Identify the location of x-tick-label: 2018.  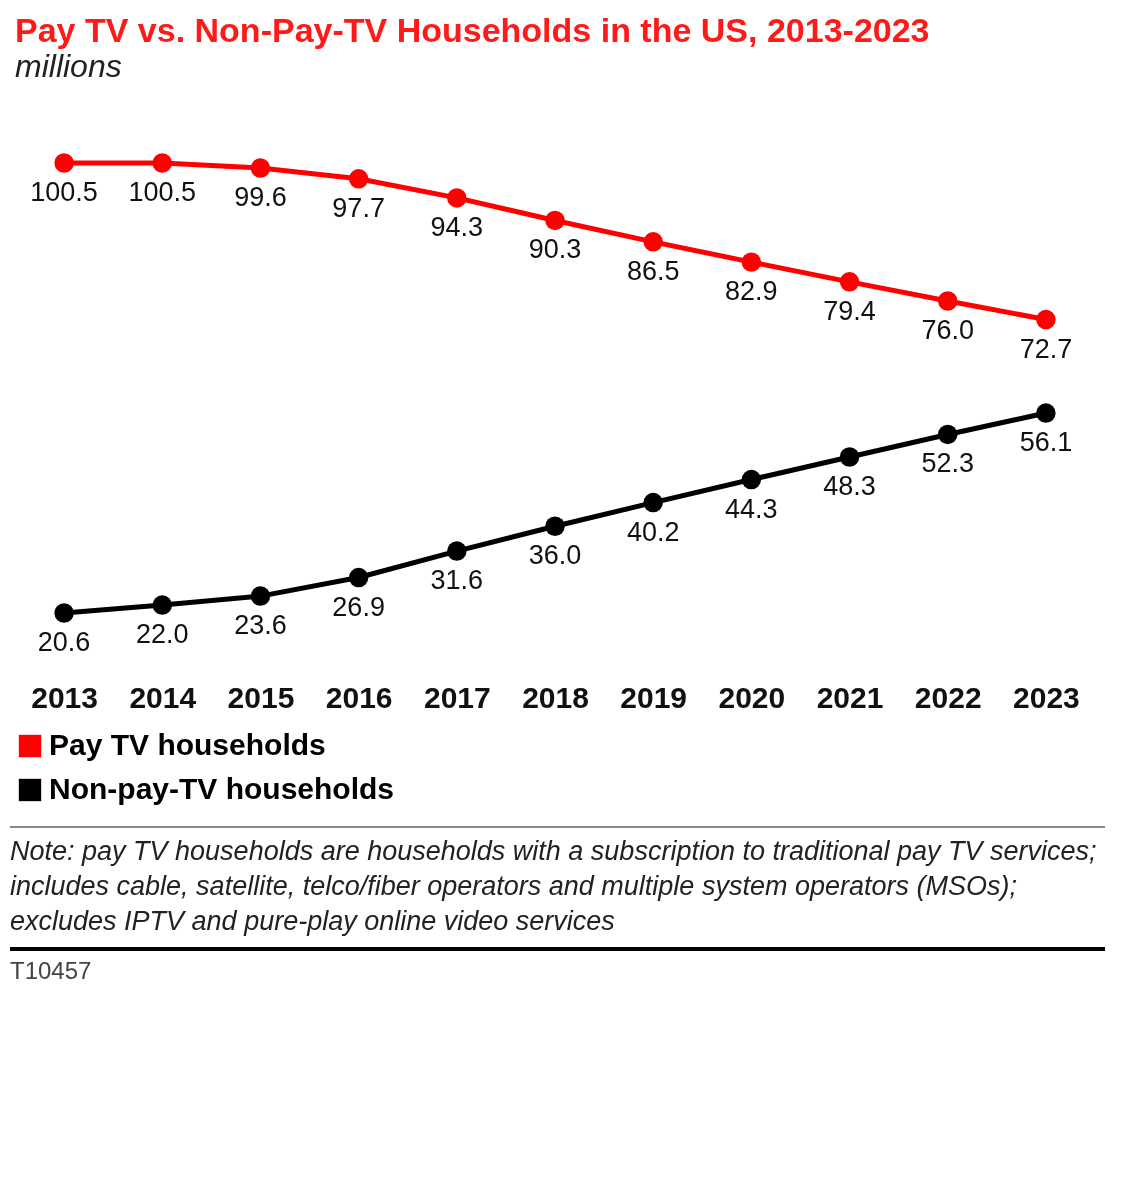
(555, 697).